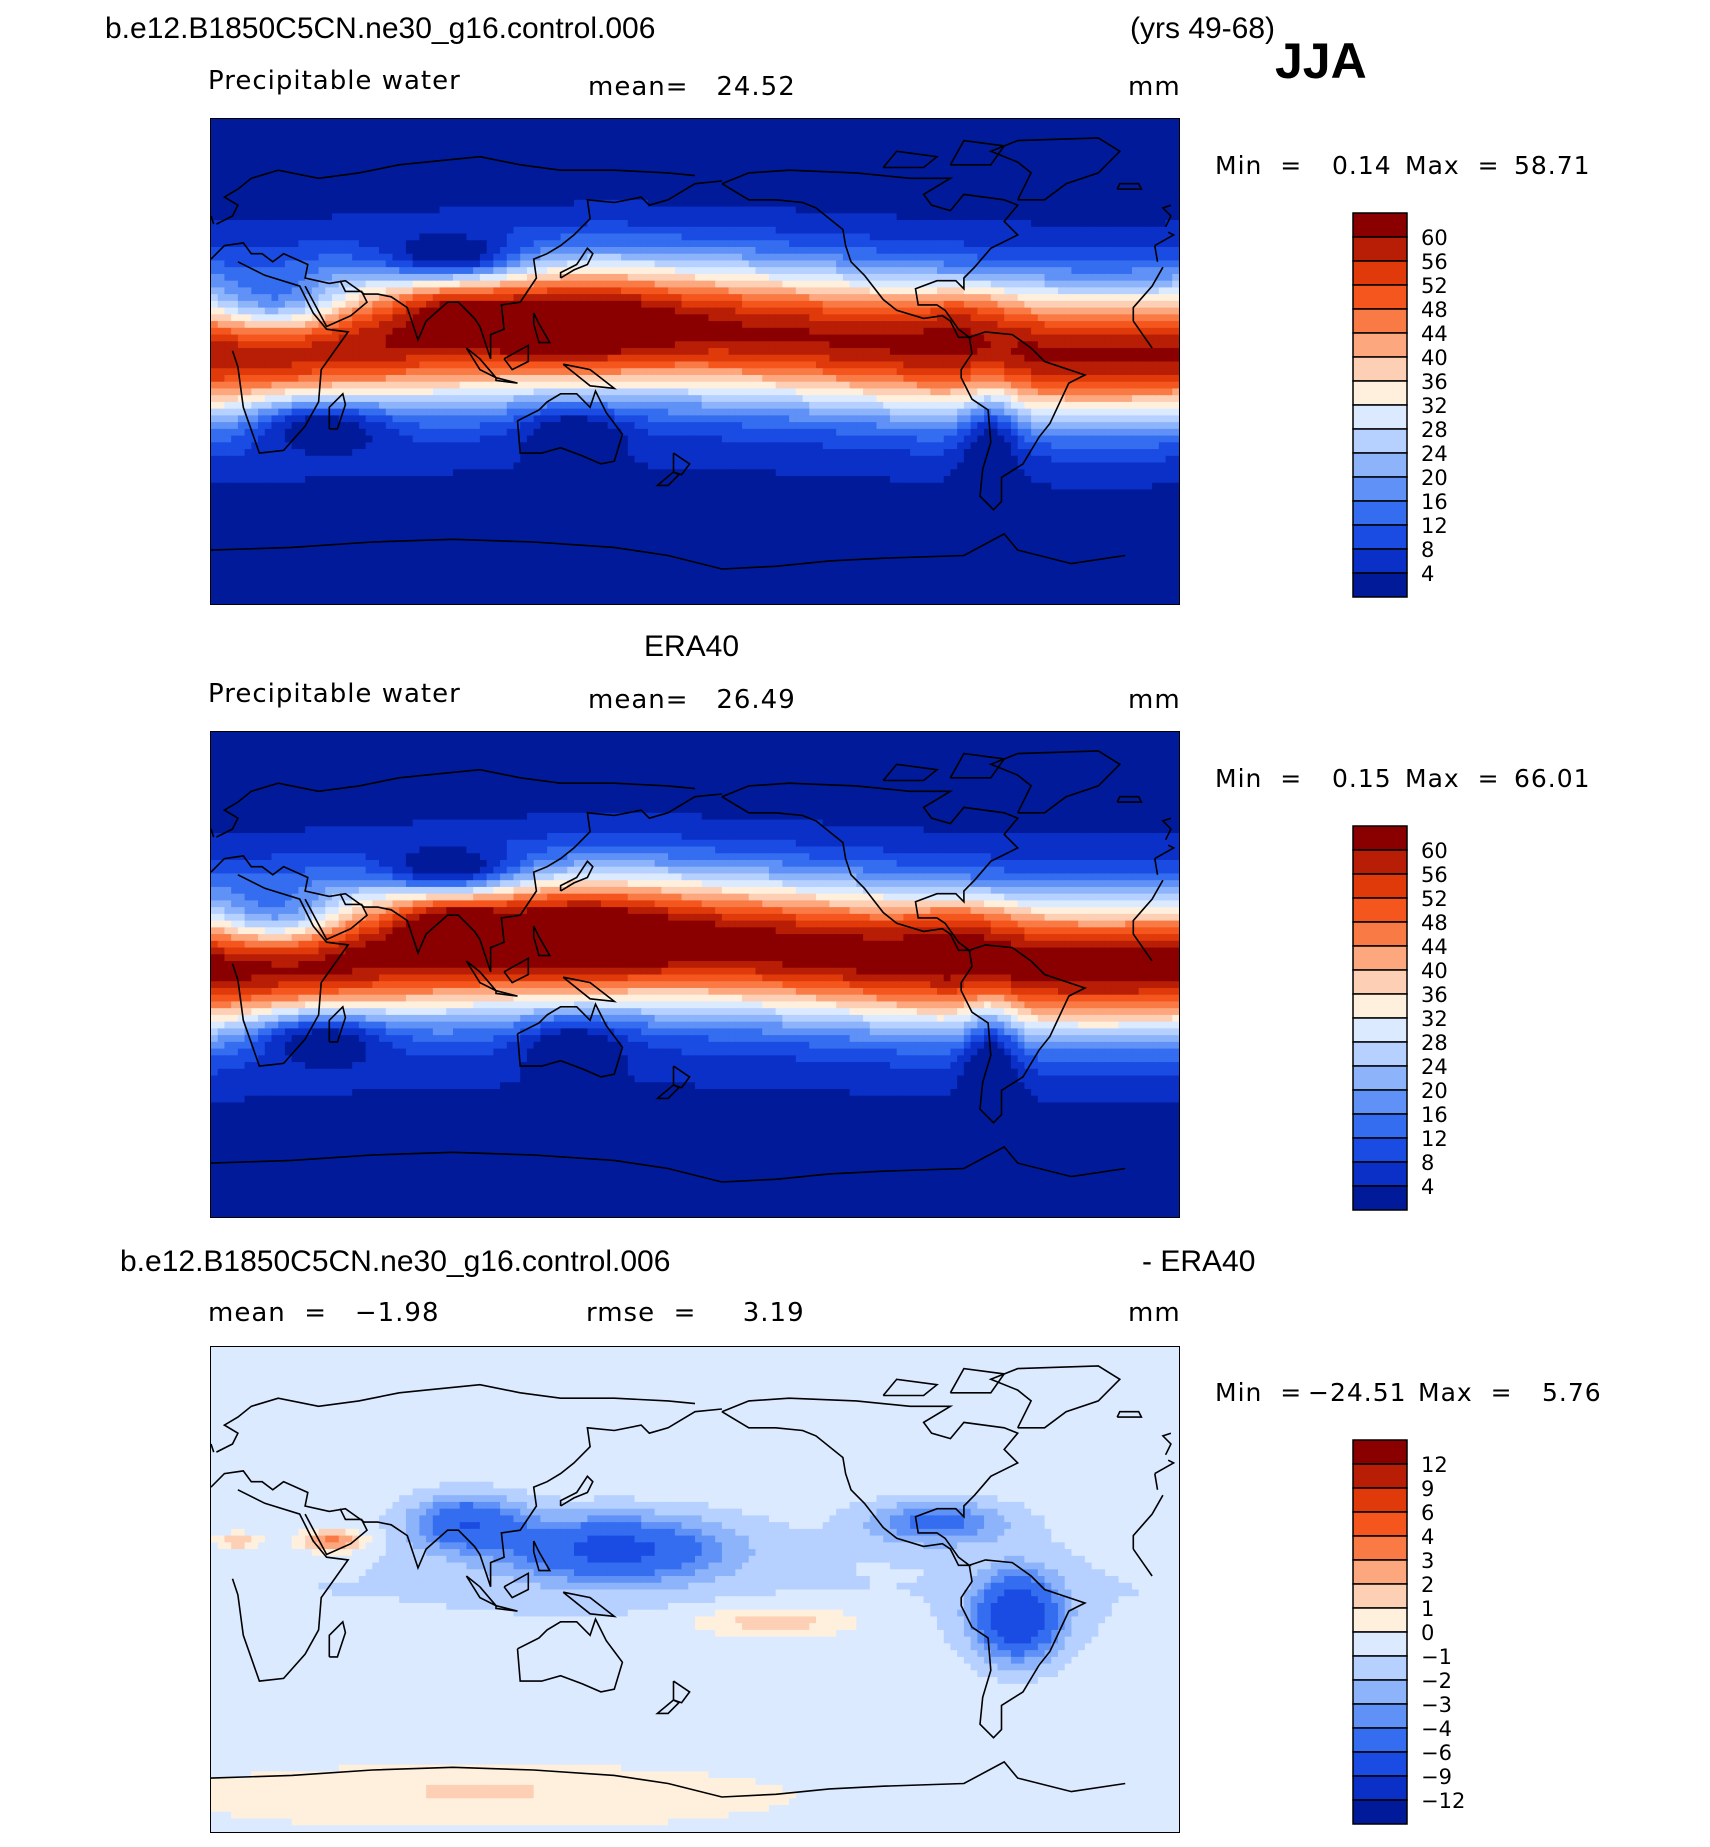 This screenshot has width=1710, height=1847. I want to click on colorbar-tick-label: −2, so click(1436, 1681).